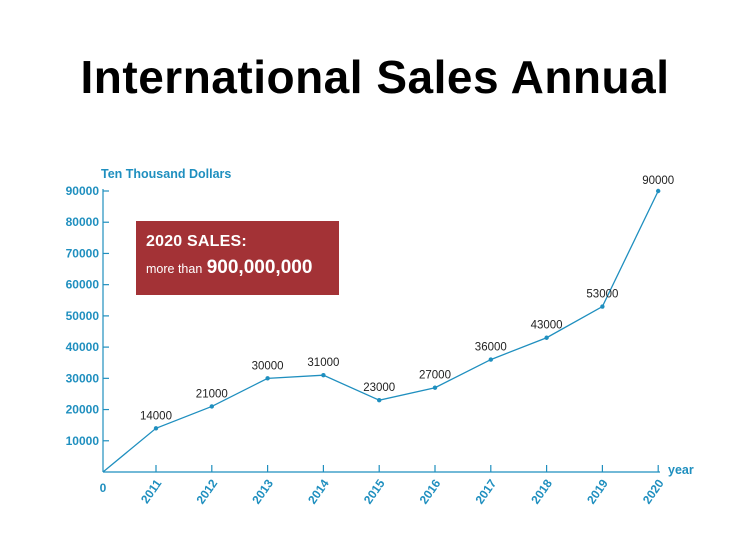 The width and height of the screenshot is (750, 535). I want to click on y-tick-label: 50000, so click(83, 316).